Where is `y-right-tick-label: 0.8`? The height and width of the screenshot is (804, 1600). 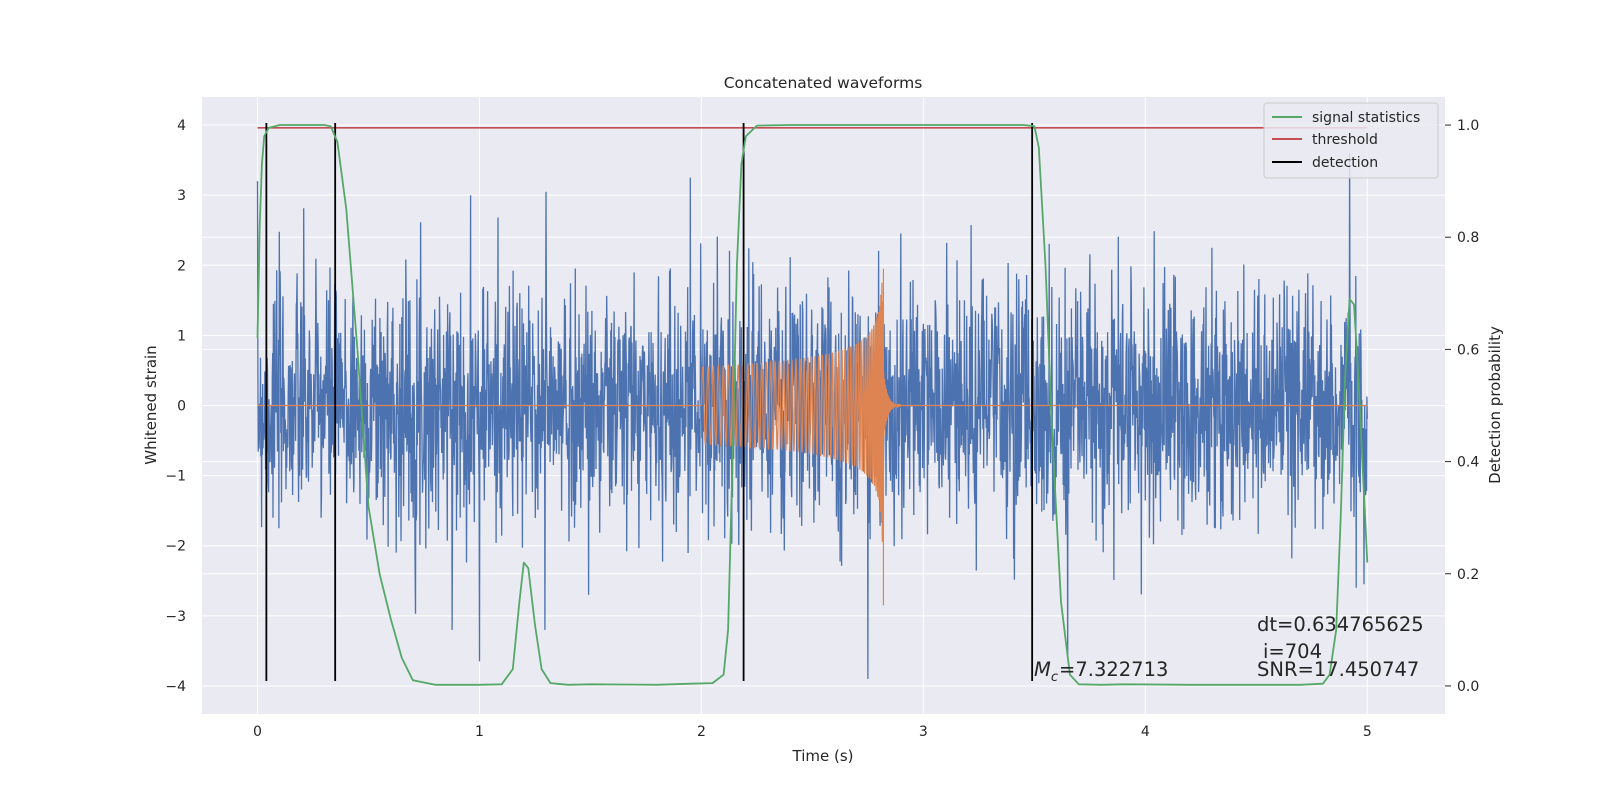 y-right-tick-label: 0.8 is located at coordinates (1468, 238).